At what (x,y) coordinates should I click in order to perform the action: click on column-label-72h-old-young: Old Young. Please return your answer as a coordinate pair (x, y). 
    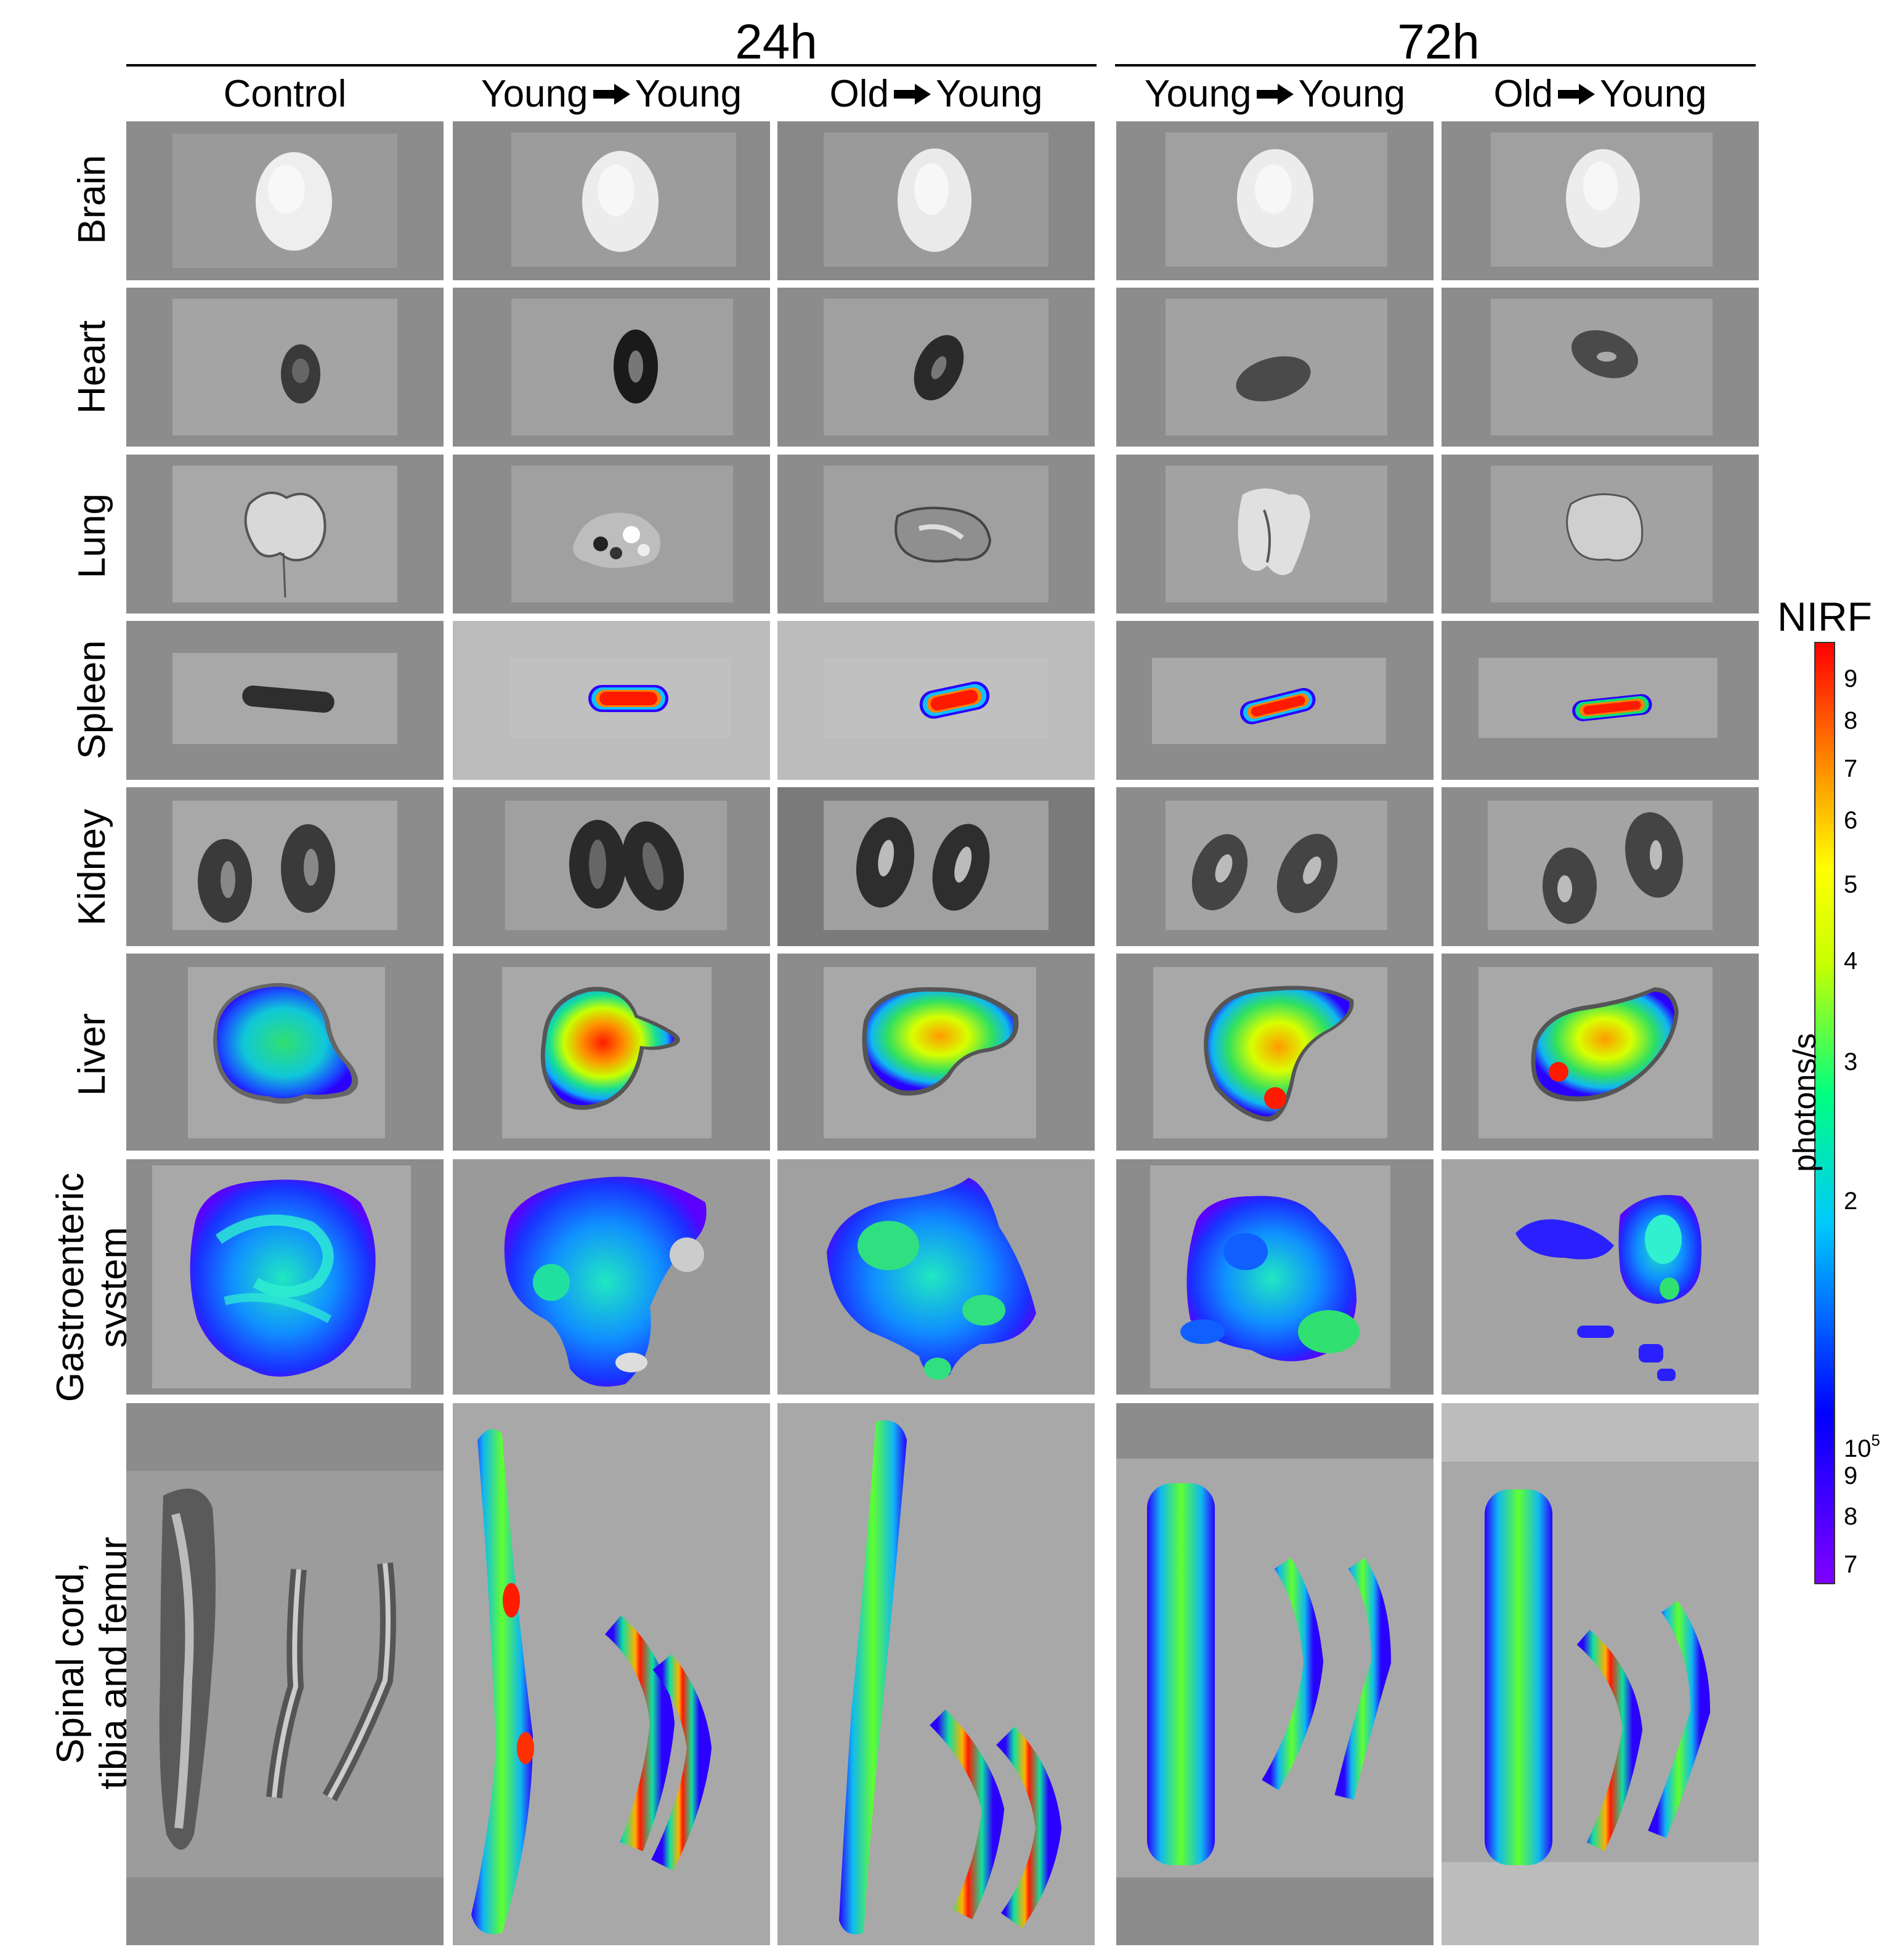
    Looking at the image, I should click on (1600, 94).